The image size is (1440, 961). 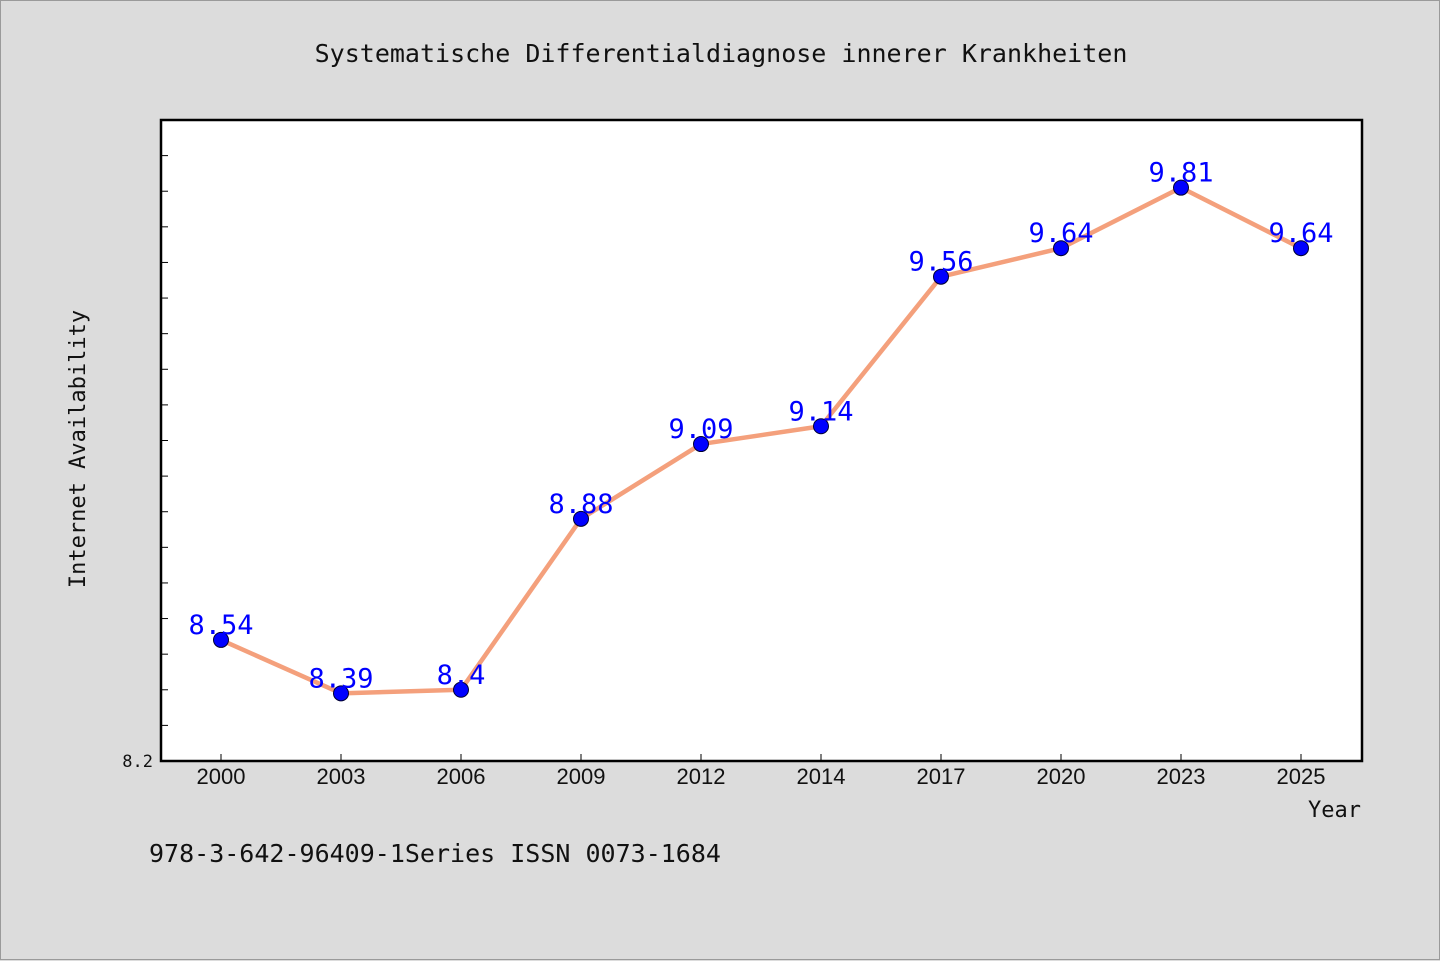 I want to click on x-tick-label: 2012, so click(x=701, y=776).